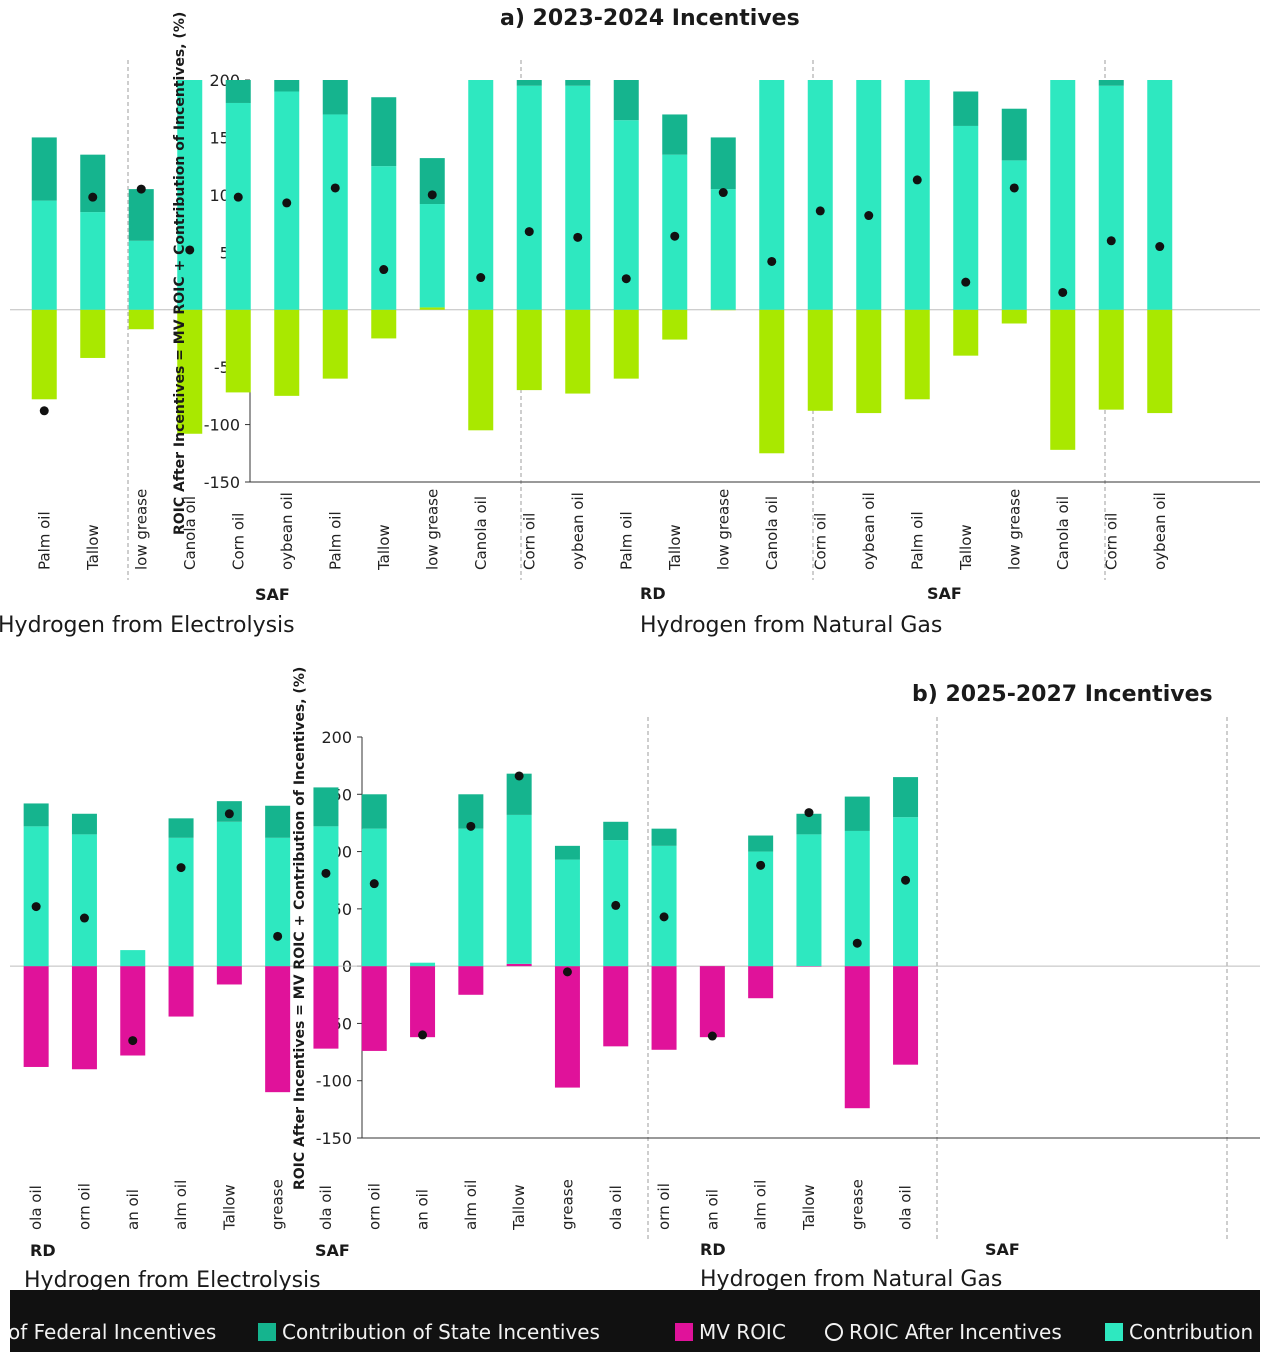  I want to click on x-tick-label: orn oil, so click(84, 1206).